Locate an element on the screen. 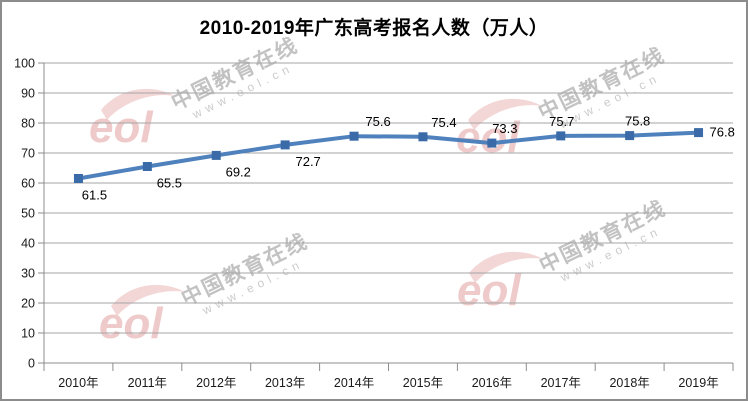 This screenshot has width=748, height=401. chart-title: 2010-2019年广东高考报名人数（万人） is located at coordinates (374, 28).